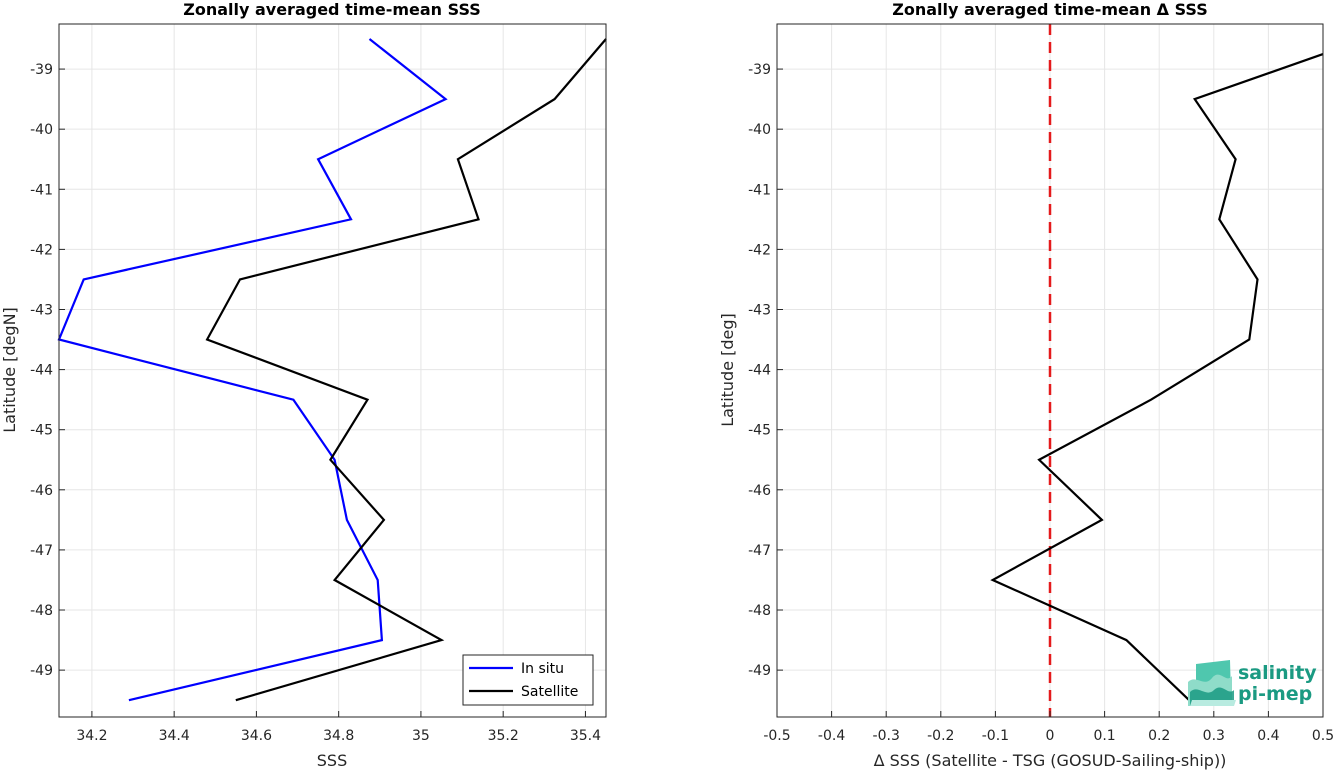  I want to click on sss-y-tick-label: -43, so click(41, 310).